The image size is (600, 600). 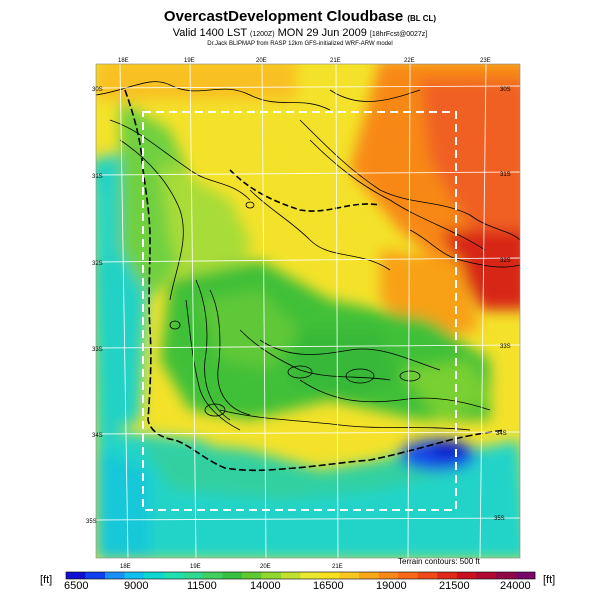 What do you see at coordinates (485, 61) in the screenshot?
I see `lon-label-top: 23E` at bounding box center [485, 61].